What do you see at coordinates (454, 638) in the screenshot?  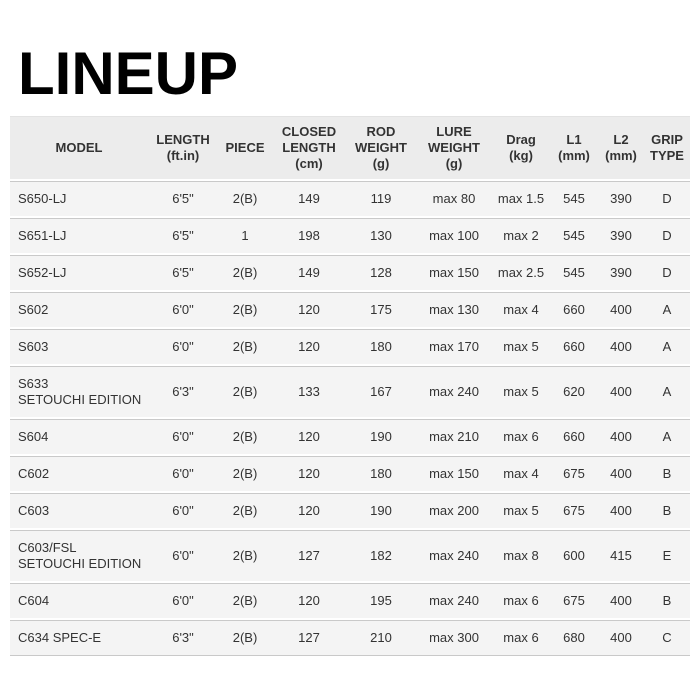 I see `cell-lure-weight: max 300` at bounding box center [454, 638].